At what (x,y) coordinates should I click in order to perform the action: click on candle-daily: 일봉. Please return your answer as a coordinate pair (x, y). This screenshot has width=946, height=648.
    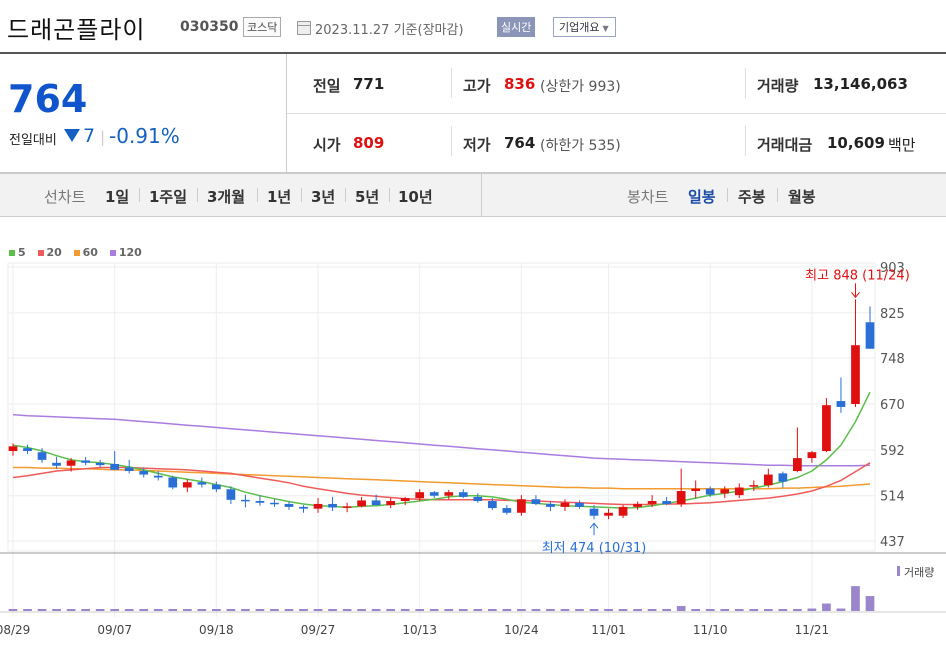
    Looking at the image, I should click on (702, 197).